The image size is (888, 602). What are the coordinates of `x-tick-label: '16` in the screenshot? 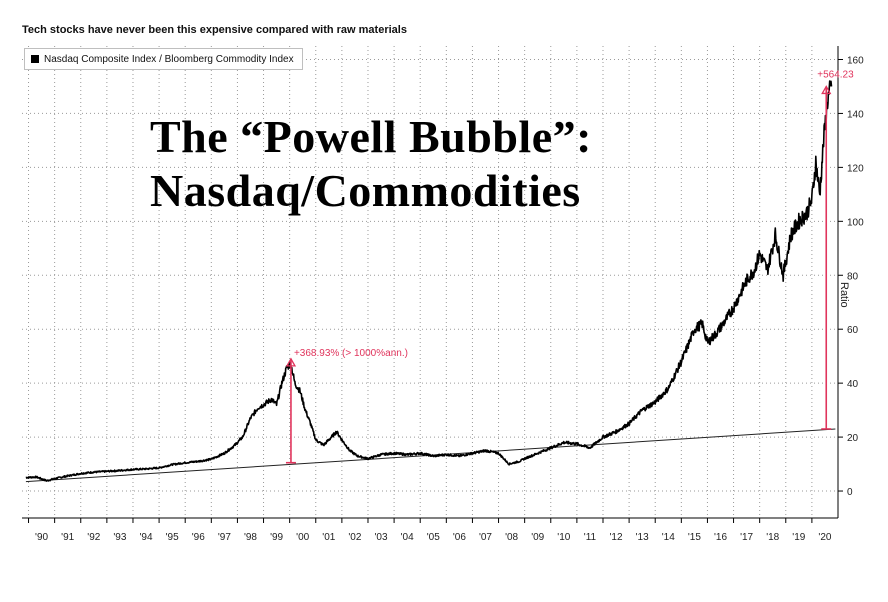 It's located at (720, 537).